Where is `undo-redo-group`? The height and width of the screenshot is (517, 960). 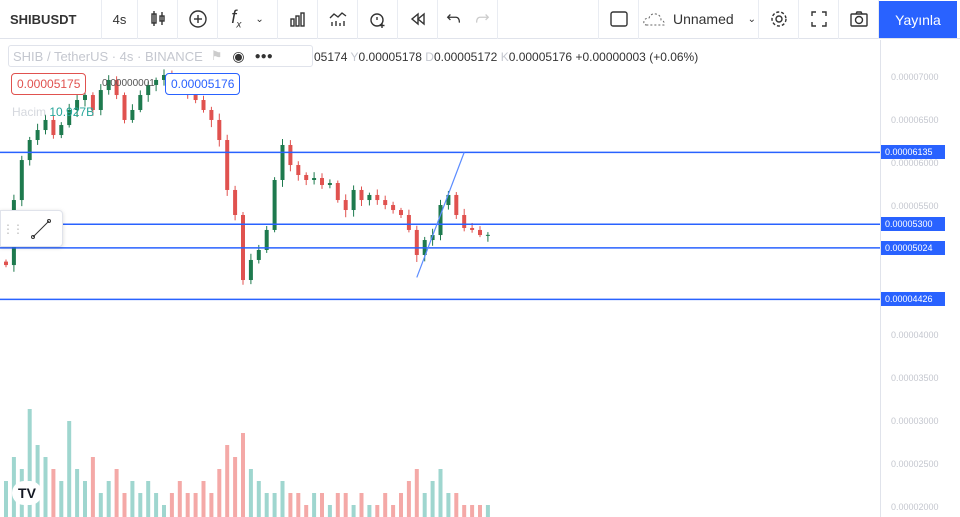
undo-redo-group is located at coordinates (468, 19).